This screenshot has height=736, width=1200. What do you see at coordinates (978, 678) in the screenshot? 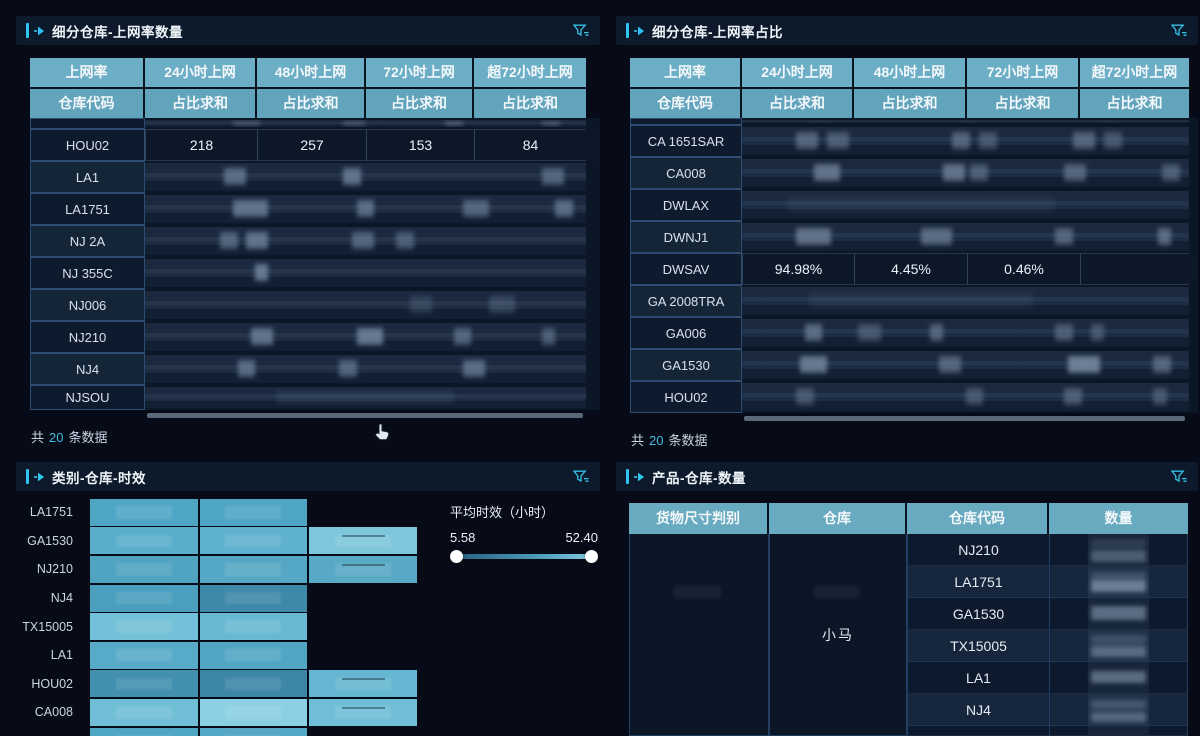
I see `warehouse-code-cell: LA1` at bounding box center [978, 678].